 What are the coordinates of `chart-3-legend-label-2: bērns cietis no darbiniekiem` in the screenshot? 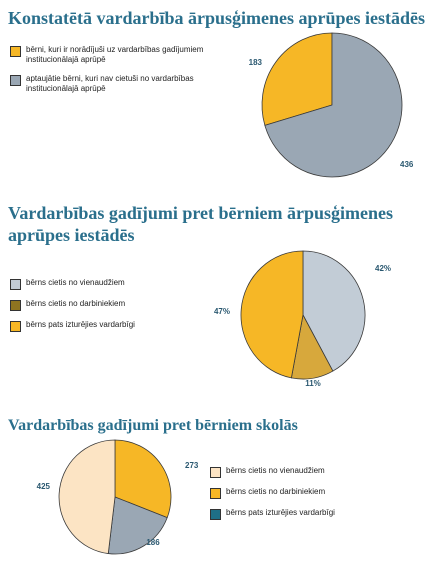 It's located at (276, 491).